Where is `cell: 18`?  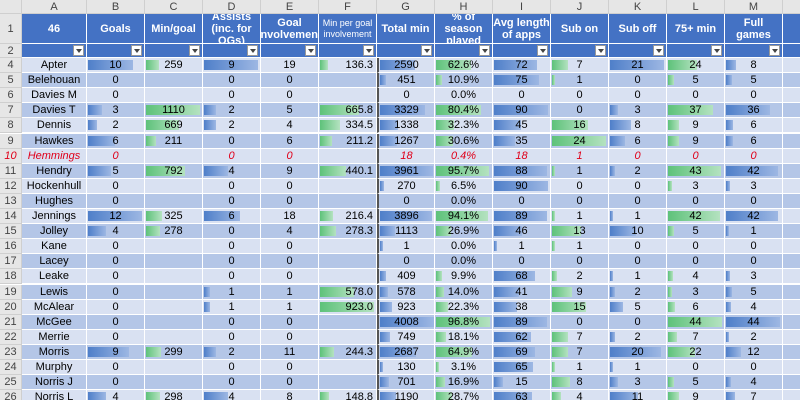
cell: 18 is located at coordinates (290, 217).